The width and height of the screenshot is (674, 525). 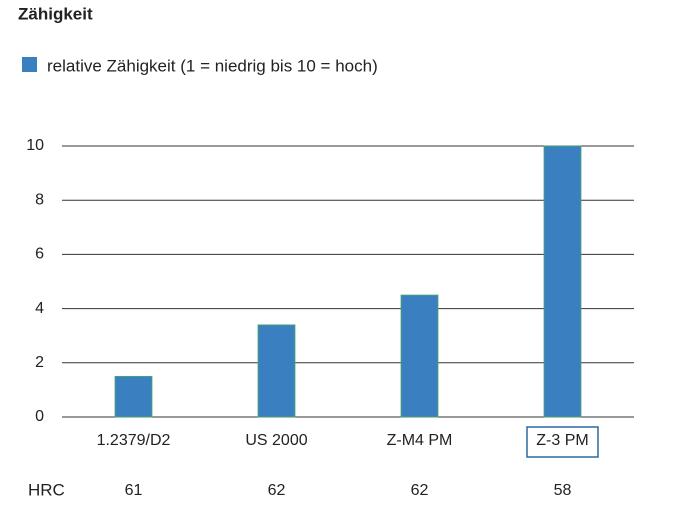 I want to click on y-tick-label: 4, so click(x=39, y=308).